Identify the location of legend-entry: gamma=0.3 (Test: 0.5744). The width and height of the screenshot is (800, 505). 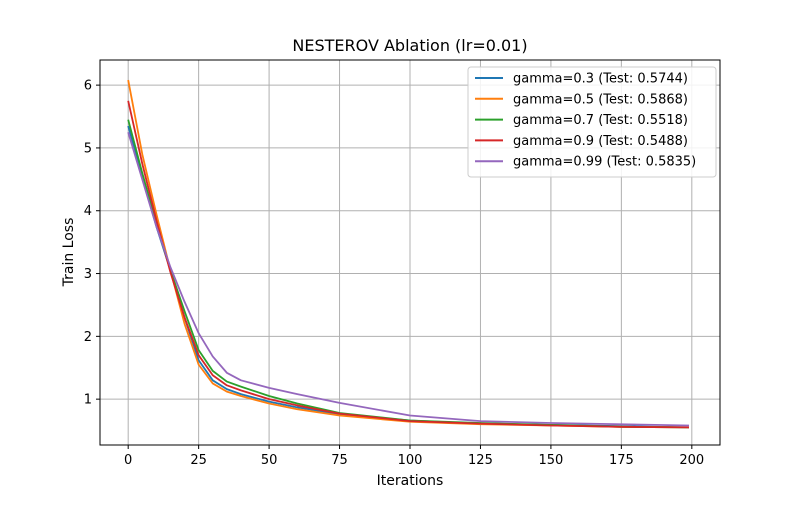
(600, 79).